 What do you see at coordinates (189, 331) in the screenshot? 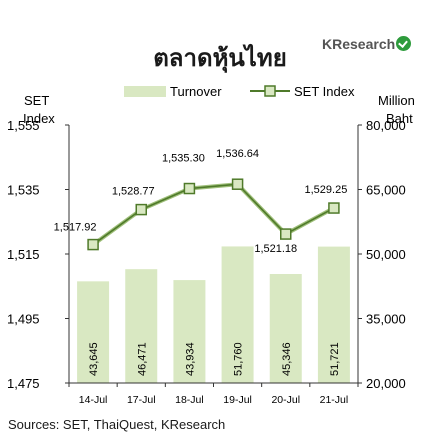
I see `turnover-bar-18-Jul` at bounding box center [189, 331].